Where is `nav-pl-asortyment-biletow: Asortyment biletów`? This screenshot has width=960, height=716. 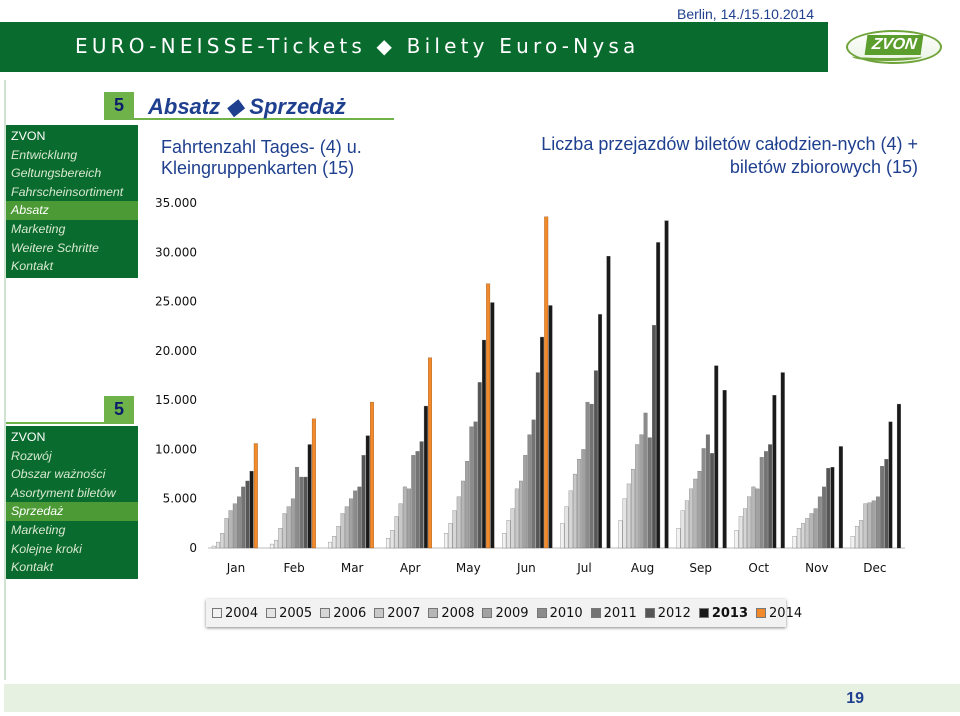
nav-pl-asortyment-biletow: Asortyment biletów is located at coordinates (63, 492).